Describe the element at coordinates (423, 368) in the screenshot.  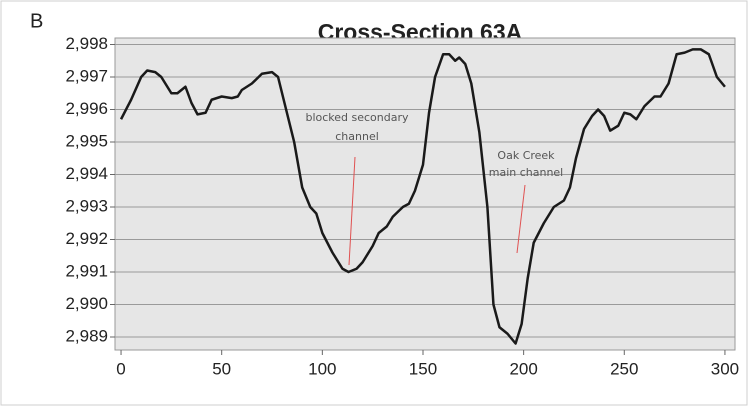
I see `x-tick-label: 150` at that location.